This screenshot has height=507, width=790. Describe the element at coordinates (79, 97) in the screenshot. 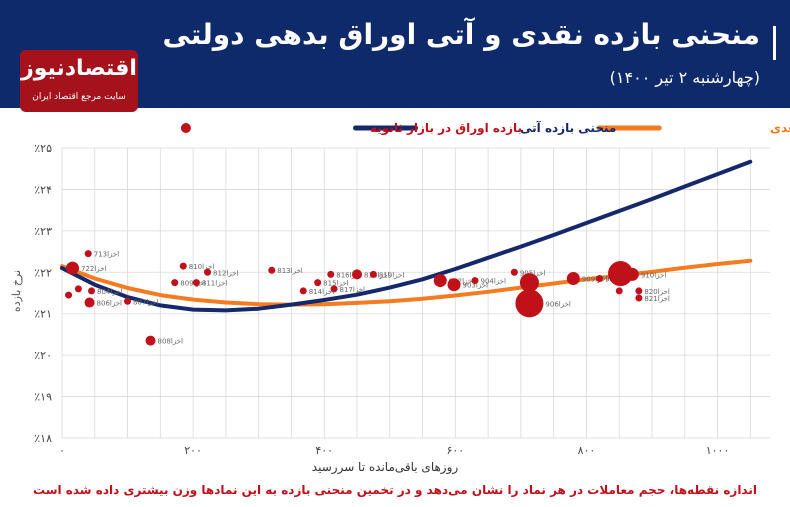

I see `logo-tagline: سایت مرجع اقتصاد ایران` at that location.